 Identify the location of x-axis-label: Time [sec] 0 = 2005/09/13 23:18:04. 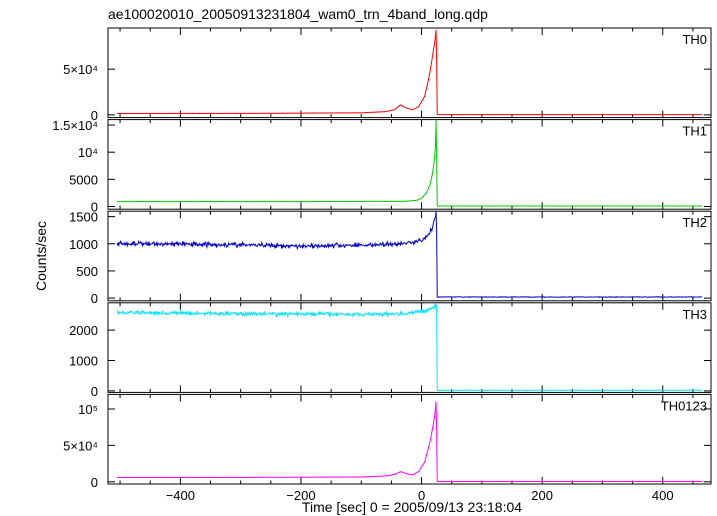
(412, 507).